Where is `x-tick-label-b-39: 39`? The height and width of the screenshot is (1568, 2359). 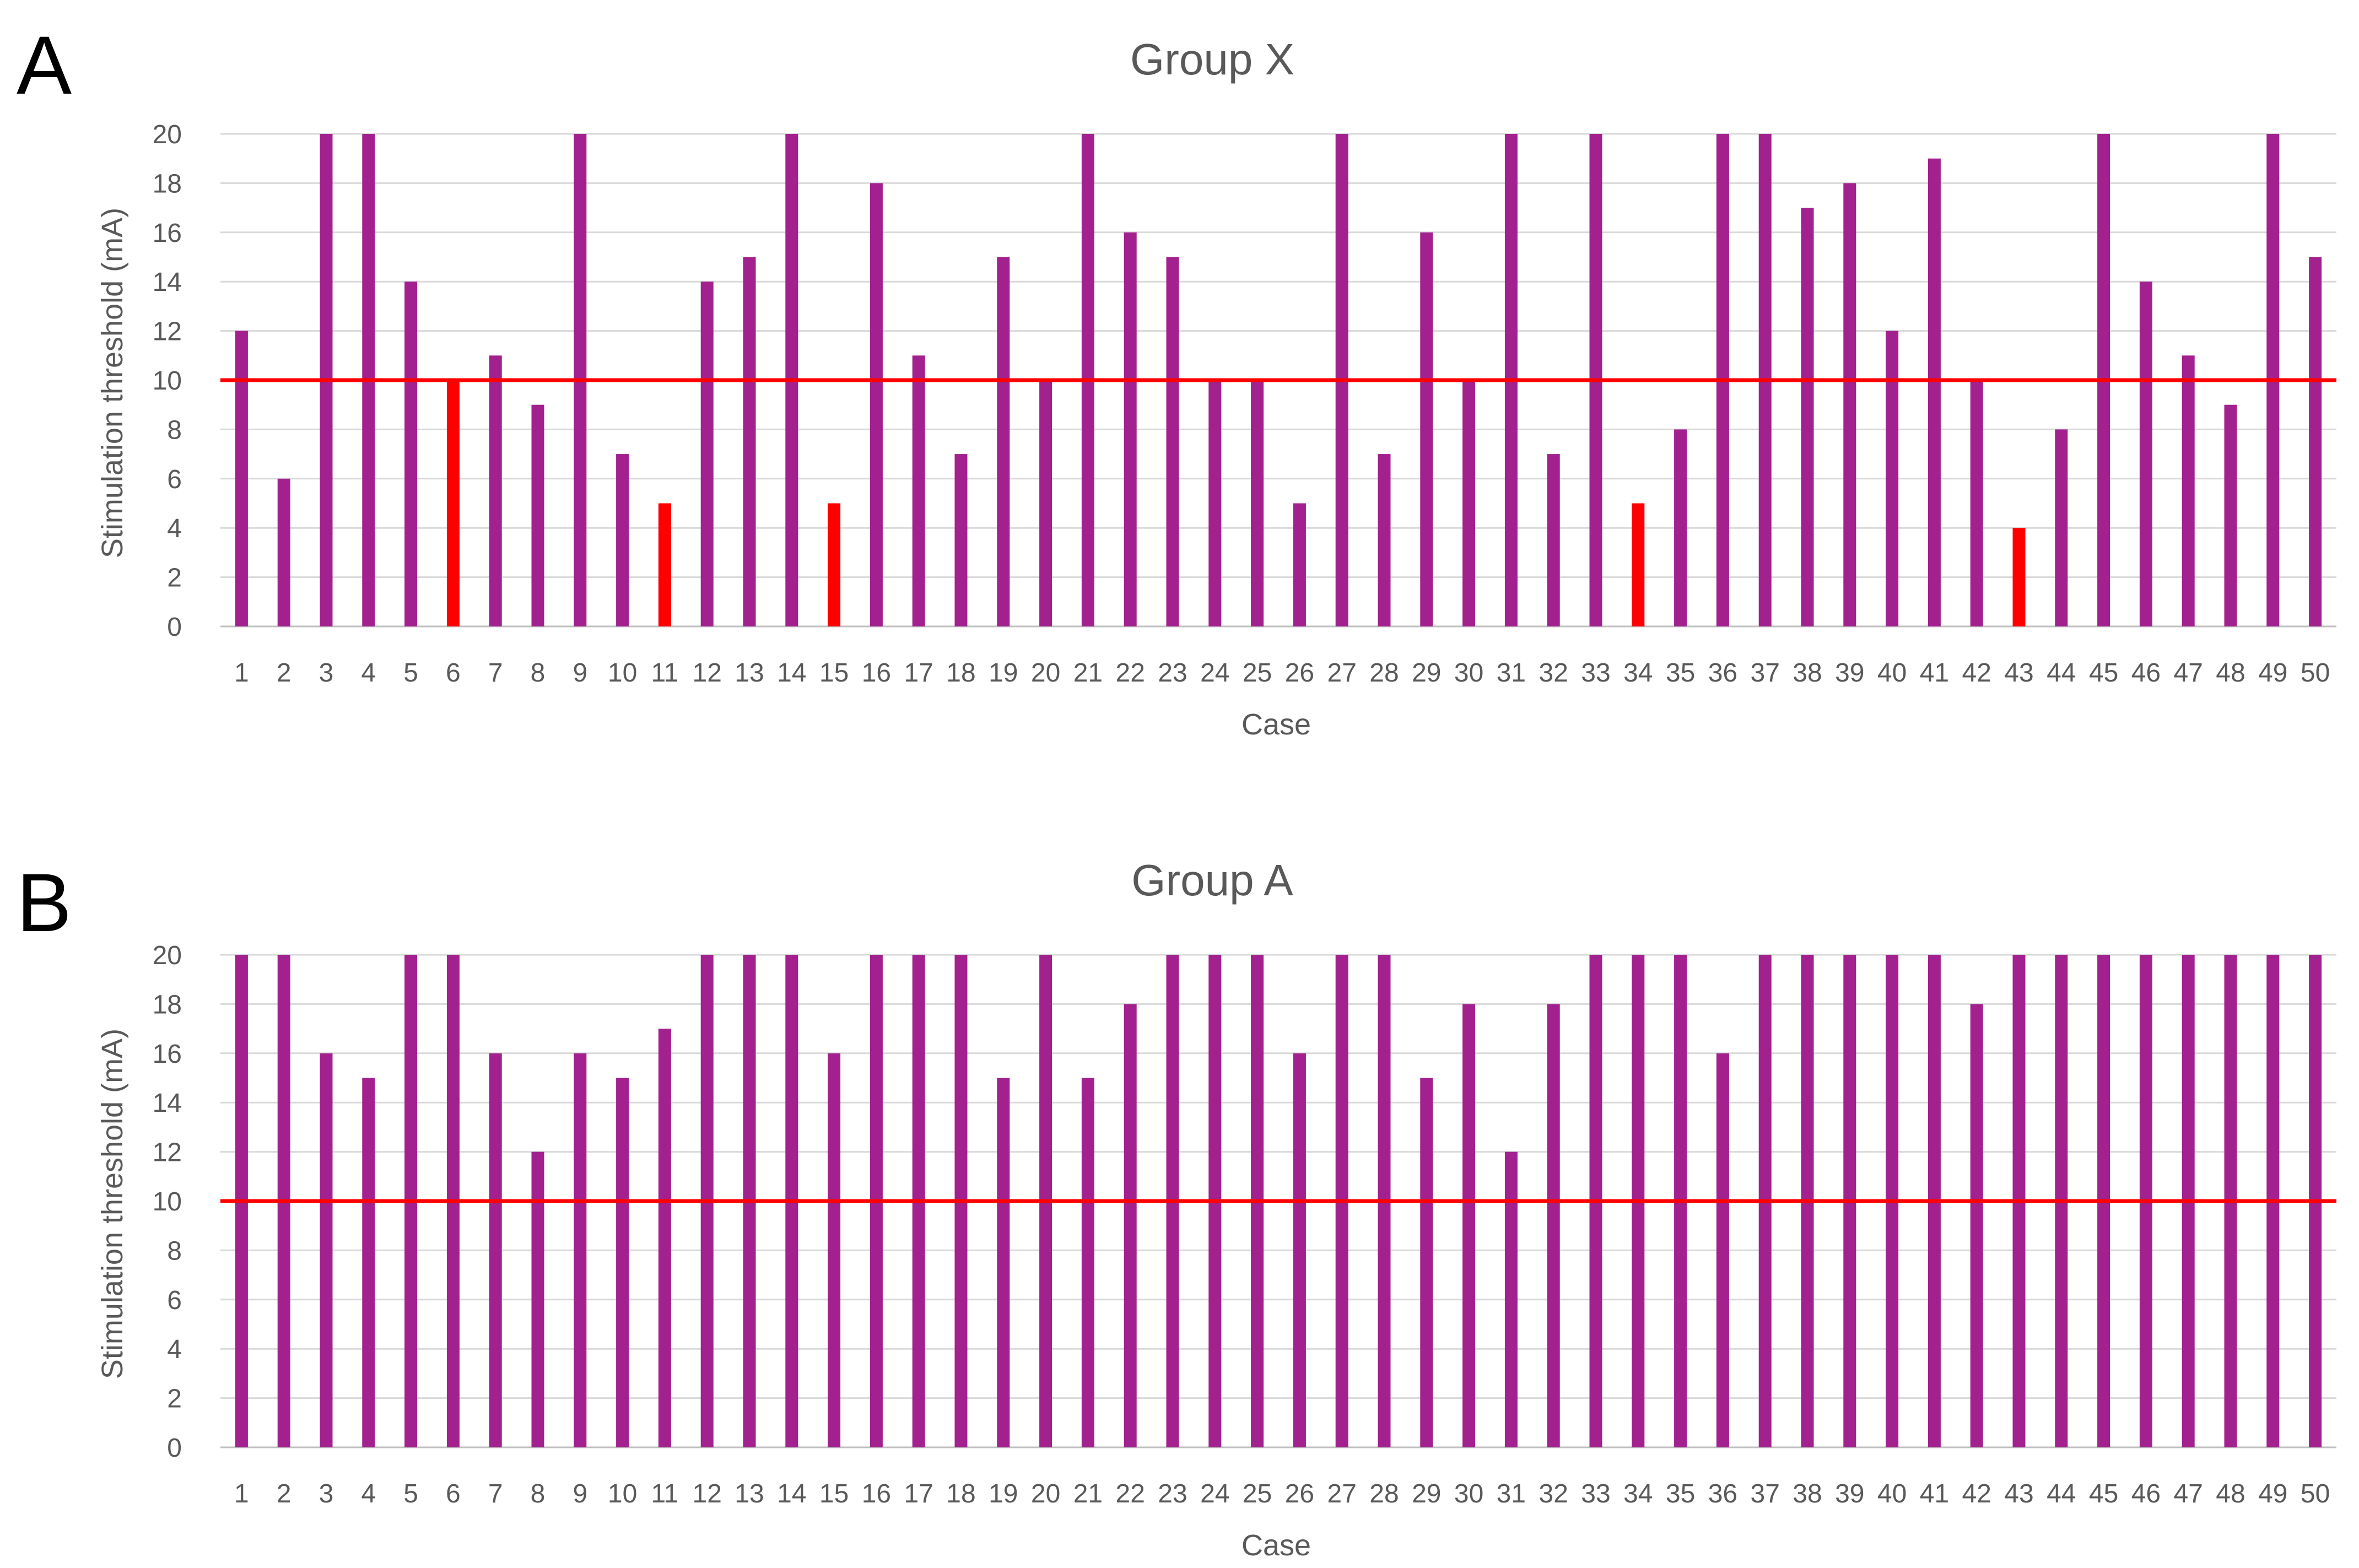 x-tick-label-b-39: 39 is located at coordinates (1849, 1493).